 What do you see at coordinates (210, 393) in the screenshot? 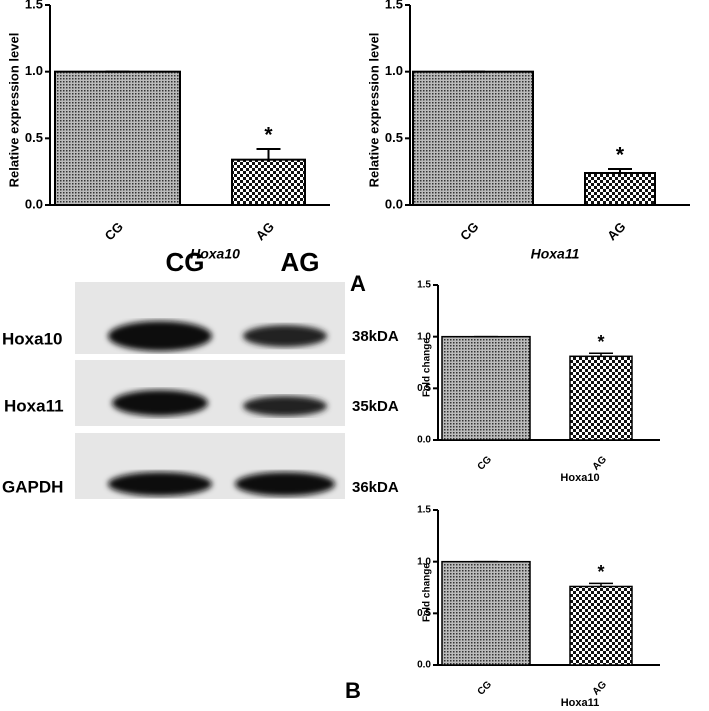
I see `blot-strip` at bounding box center [210, 393].